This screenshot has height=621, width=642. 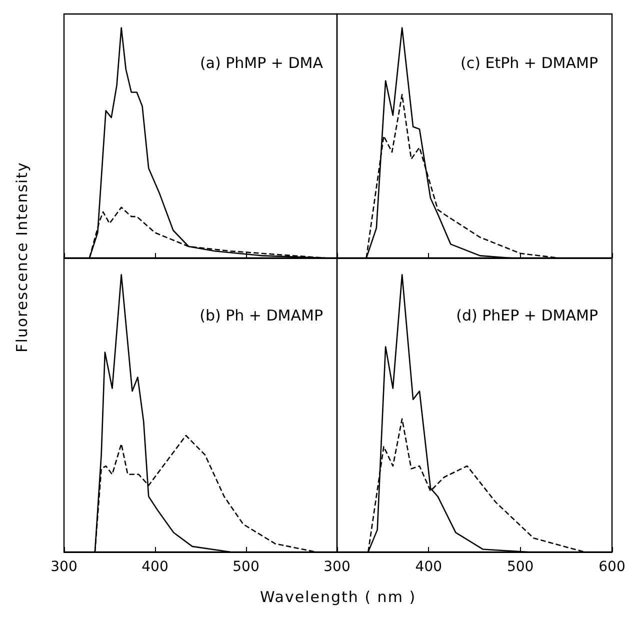 I want to click on y-axis-title: Fluorescence Intensity, so click(x=22, y=257).